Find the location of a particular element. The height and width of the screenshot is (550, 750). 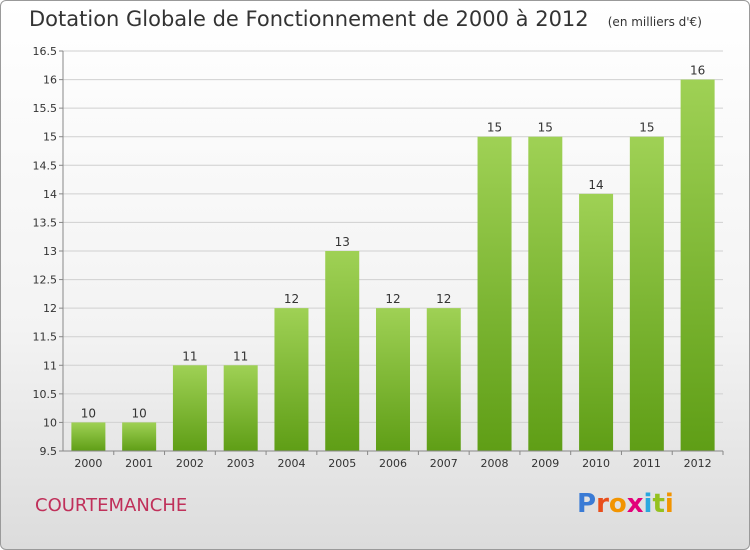

x-tick-label-2001: 2001 is located at coordinates (139, 463).